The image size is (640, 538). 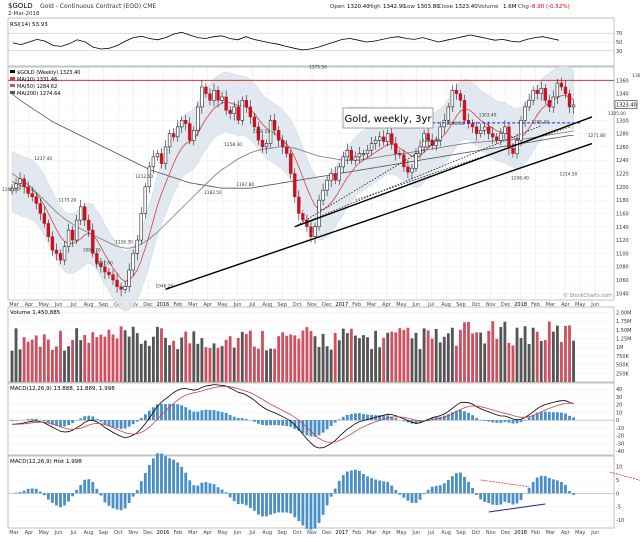 I want to click on x-tick-label: Feb, so click(x=356, y=305).